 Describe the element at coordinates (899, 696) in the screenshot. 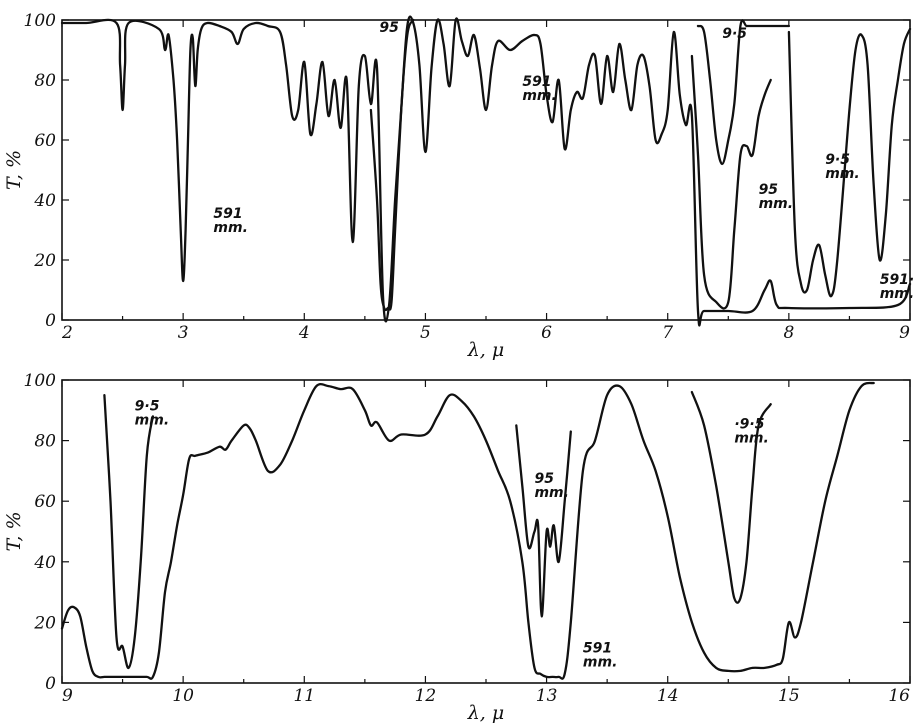

I see `x-tick-label: 16` at that location.